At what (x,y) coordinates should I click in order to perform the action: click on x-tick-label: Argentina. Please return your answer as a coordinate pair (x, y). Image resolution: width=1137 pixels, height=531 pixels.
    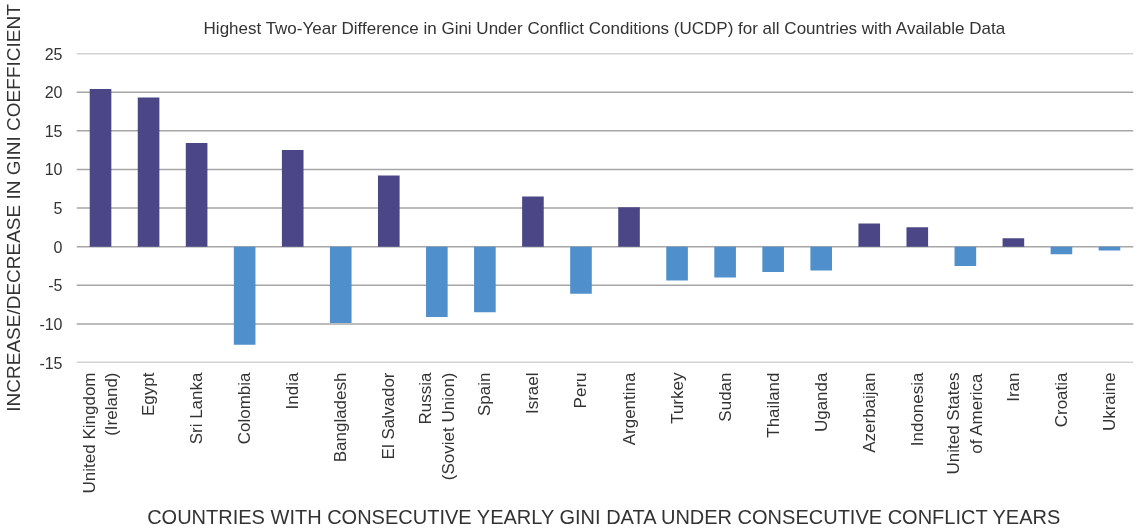
    Looking at the image, I should click on (629, 408).